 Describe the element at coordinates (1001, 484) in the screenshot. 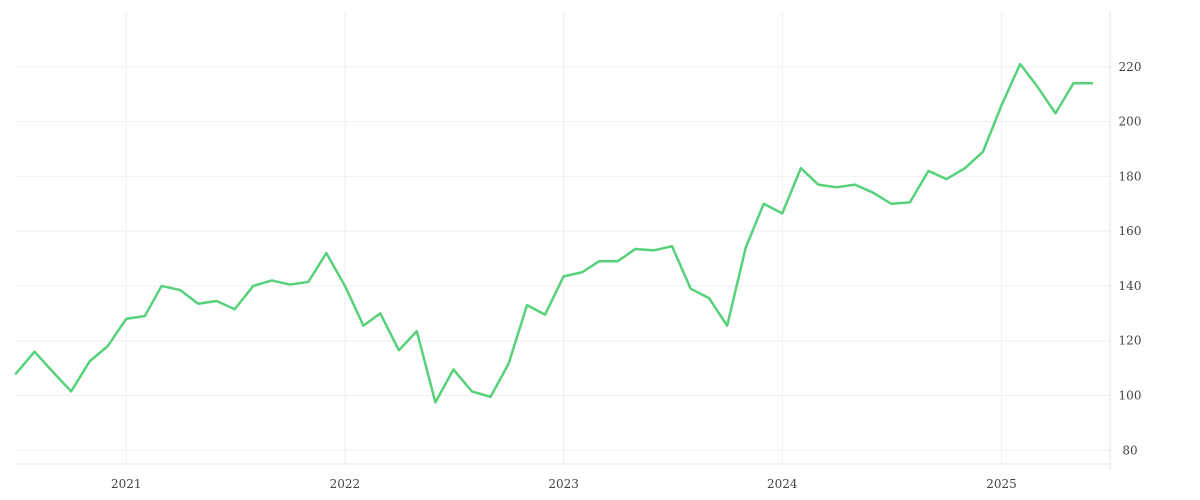

I see `x-tick-label: 2025` at that location.